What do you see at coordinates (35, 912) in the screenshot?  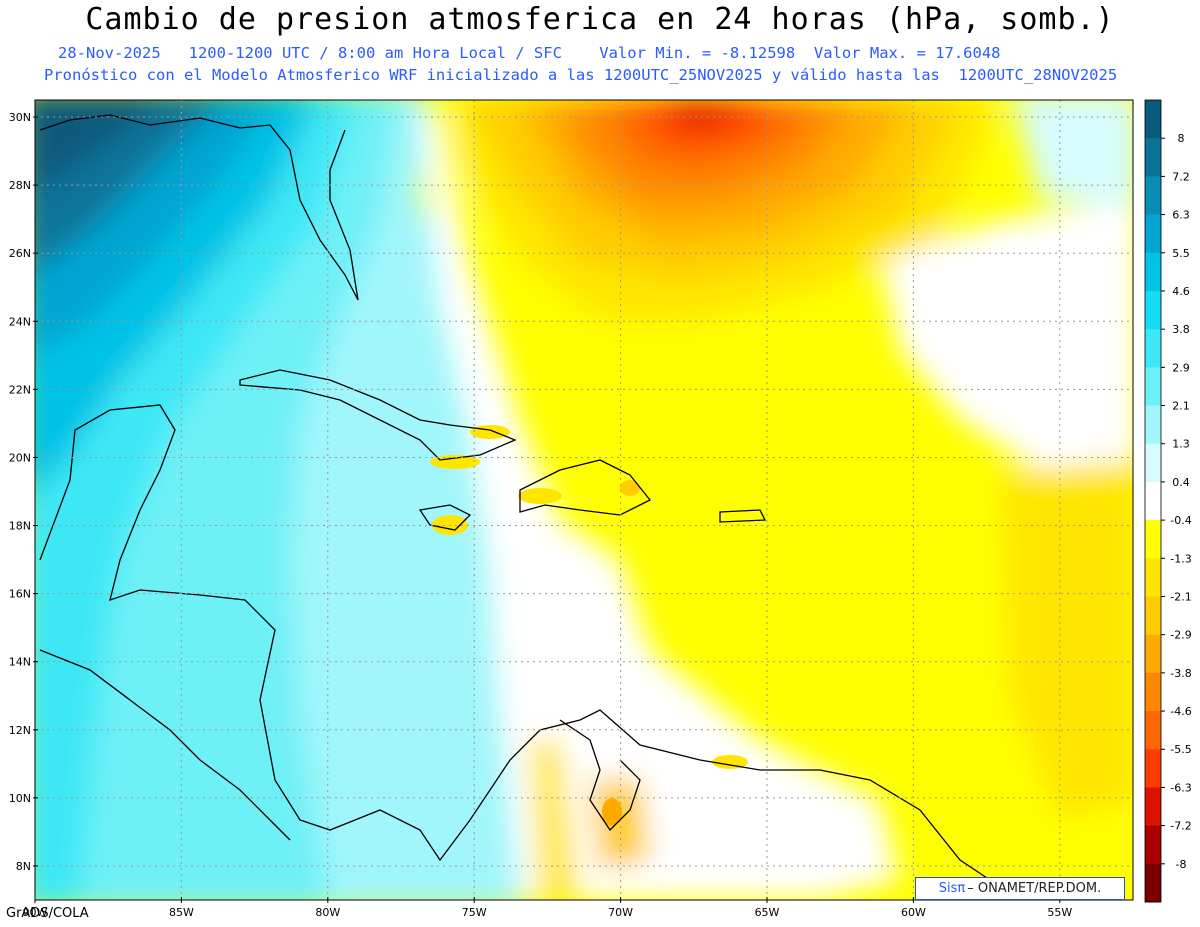 I see `lon-label: 90W` at bounding box center [35, 912].